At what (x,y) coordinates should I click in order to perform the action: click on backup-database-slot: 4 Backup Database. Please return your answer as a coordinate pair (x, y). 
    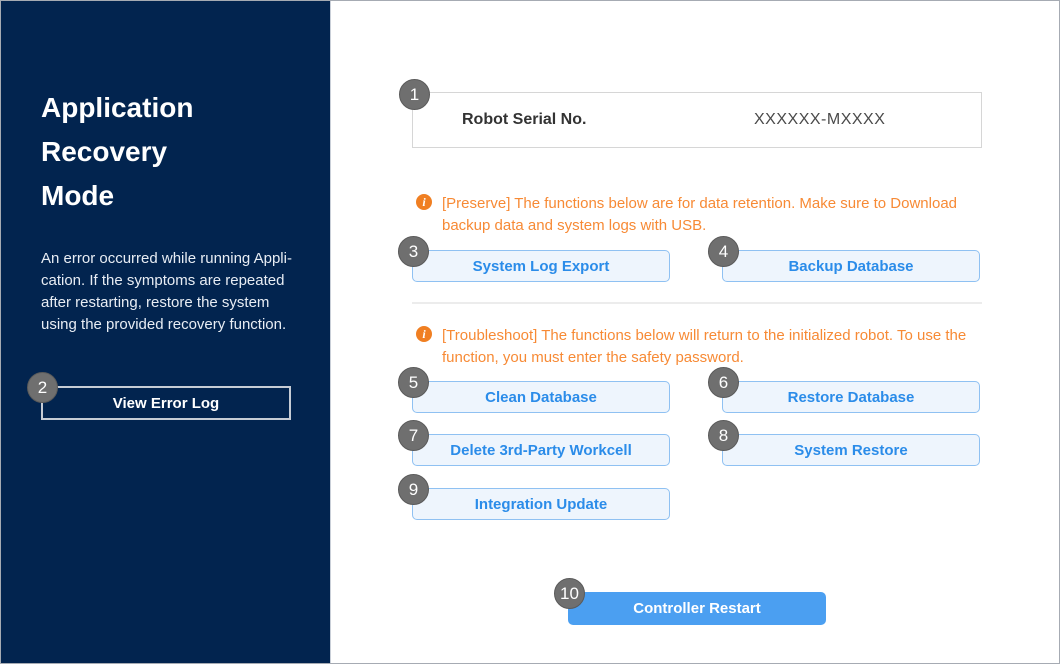
    Looking at the image, I should click on (844, 259).